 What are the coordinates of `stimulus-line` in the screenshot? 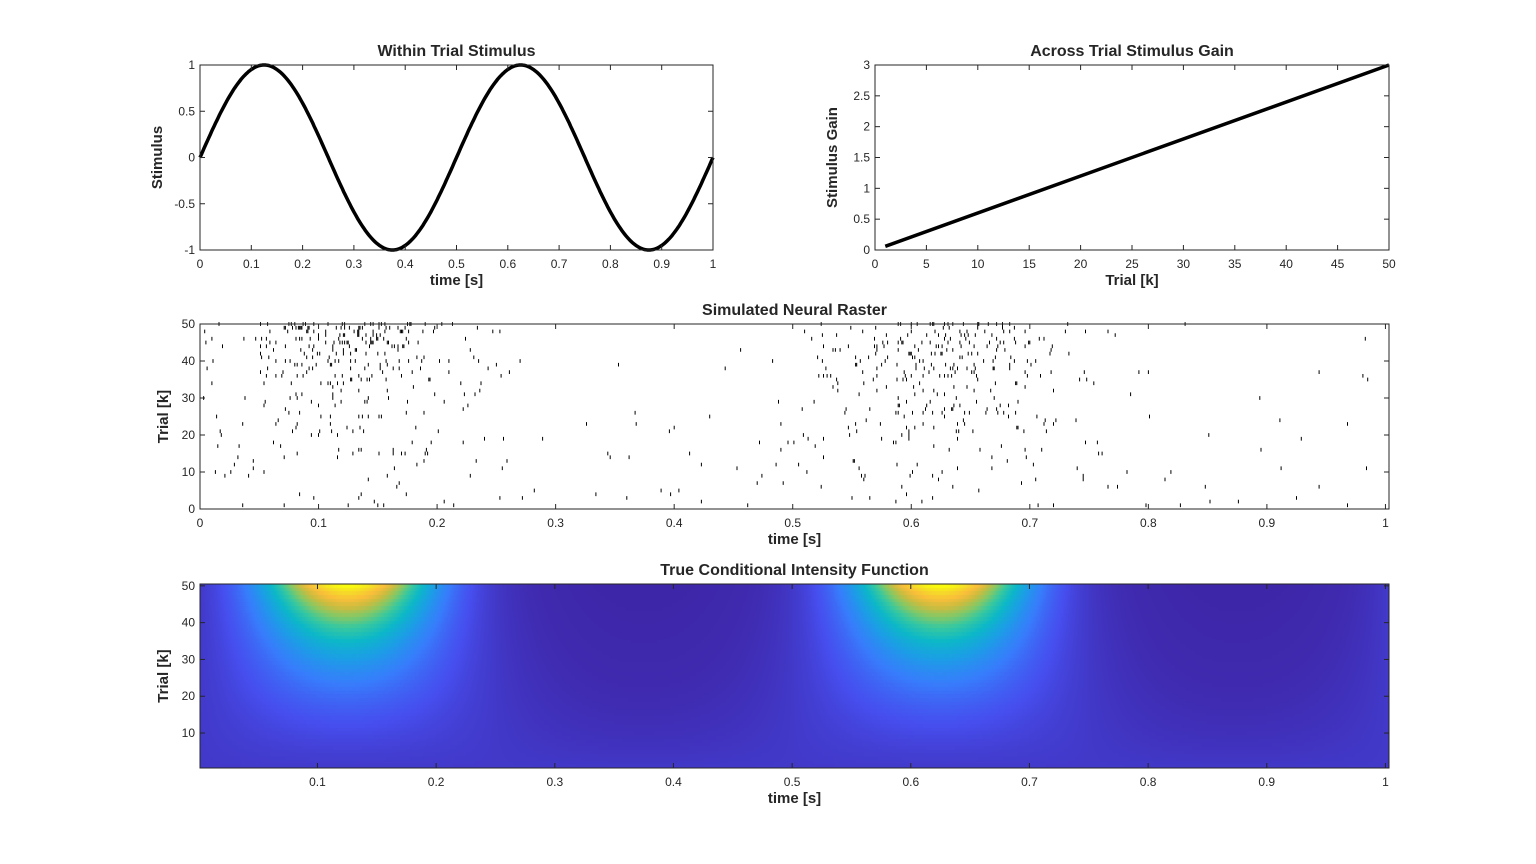 It's located at (456, 157).